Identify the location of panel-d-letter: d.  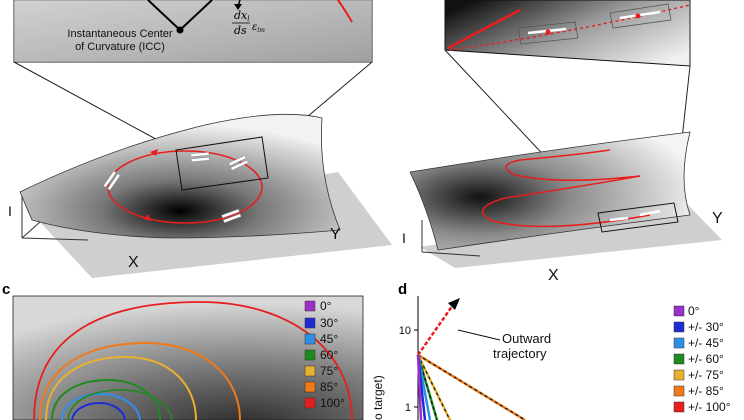
(402, 289).